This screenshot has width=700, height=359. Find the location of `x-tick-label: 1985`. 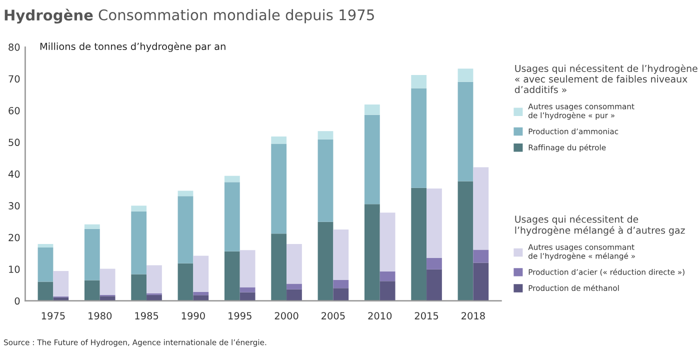

x-tick-label: 1985 is located at coordinates (146, 316).